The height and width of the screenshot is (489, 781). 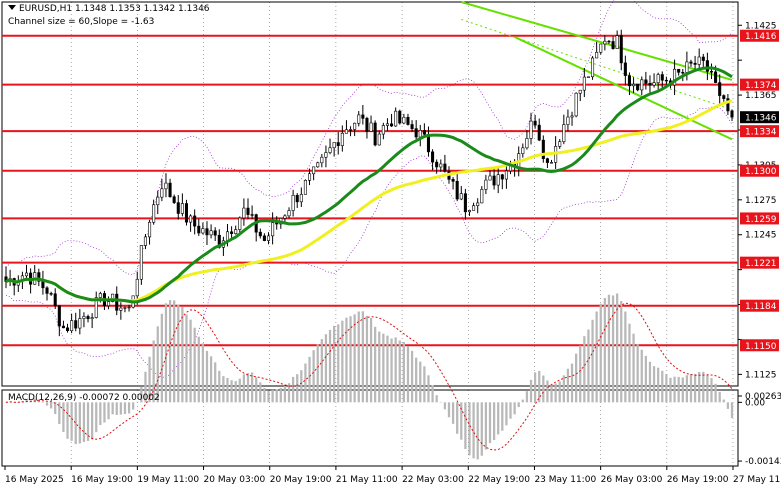 I want to click on price-axis-label: 1.1425, so click(x=761, y=26).